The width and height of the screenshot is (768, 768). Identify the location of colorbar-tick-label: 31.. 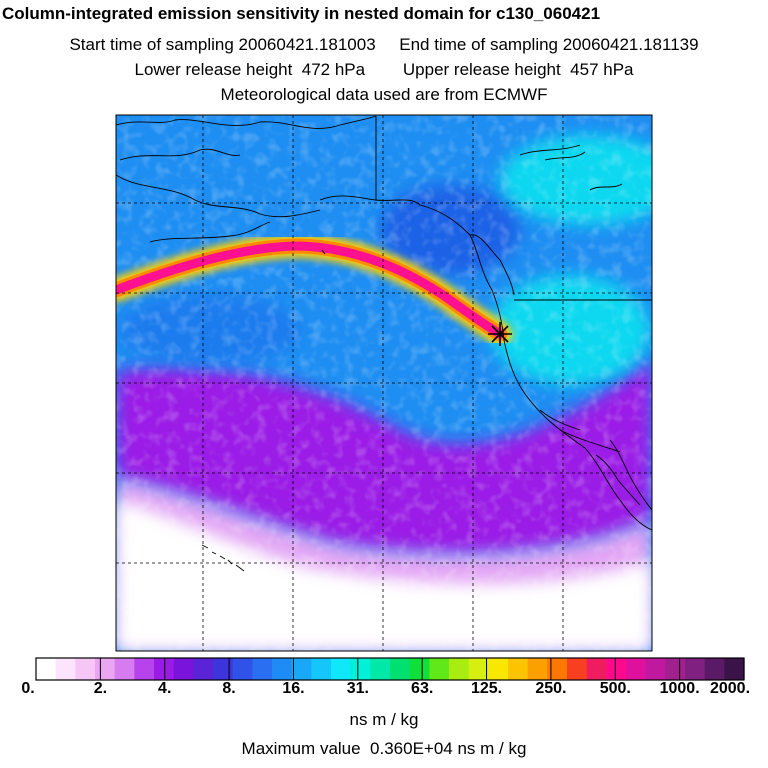
(357, 688).